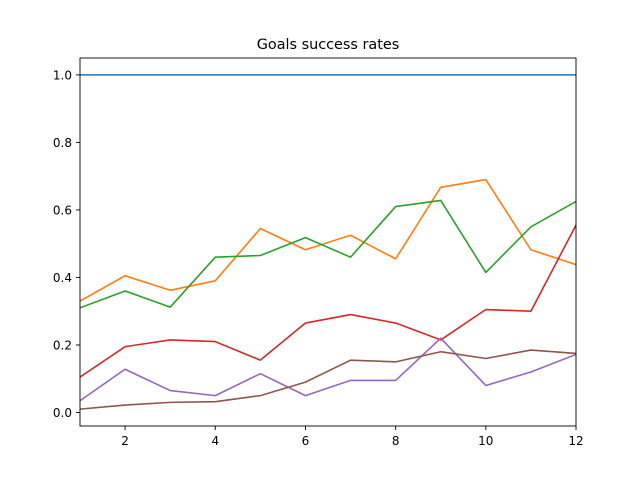 This screenshot has height=484, width=640. Describe the element at coordinates (62, 345) in the screenshot. I see `y-tick-label: 0.2` at that location.